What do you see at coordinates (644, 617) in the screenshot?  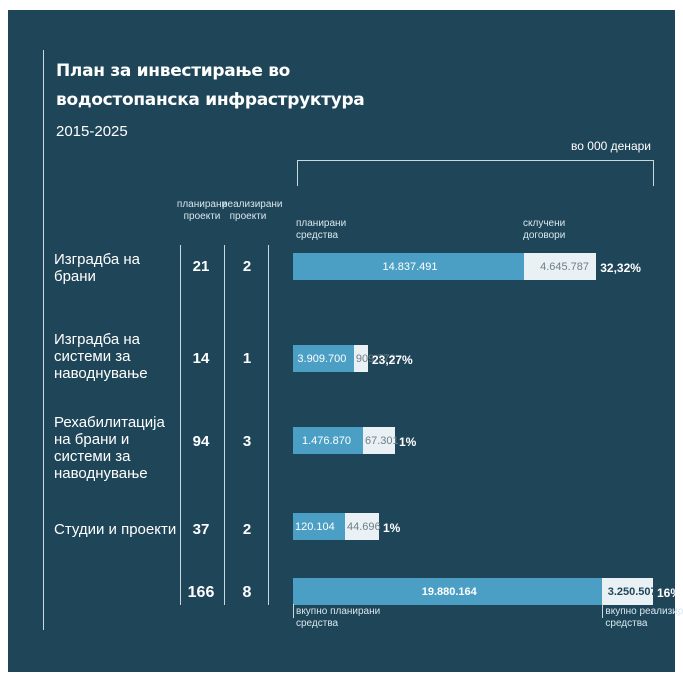 I see `total-realized-label: вкупно реализирани средства` at bounding box center [644, 617].